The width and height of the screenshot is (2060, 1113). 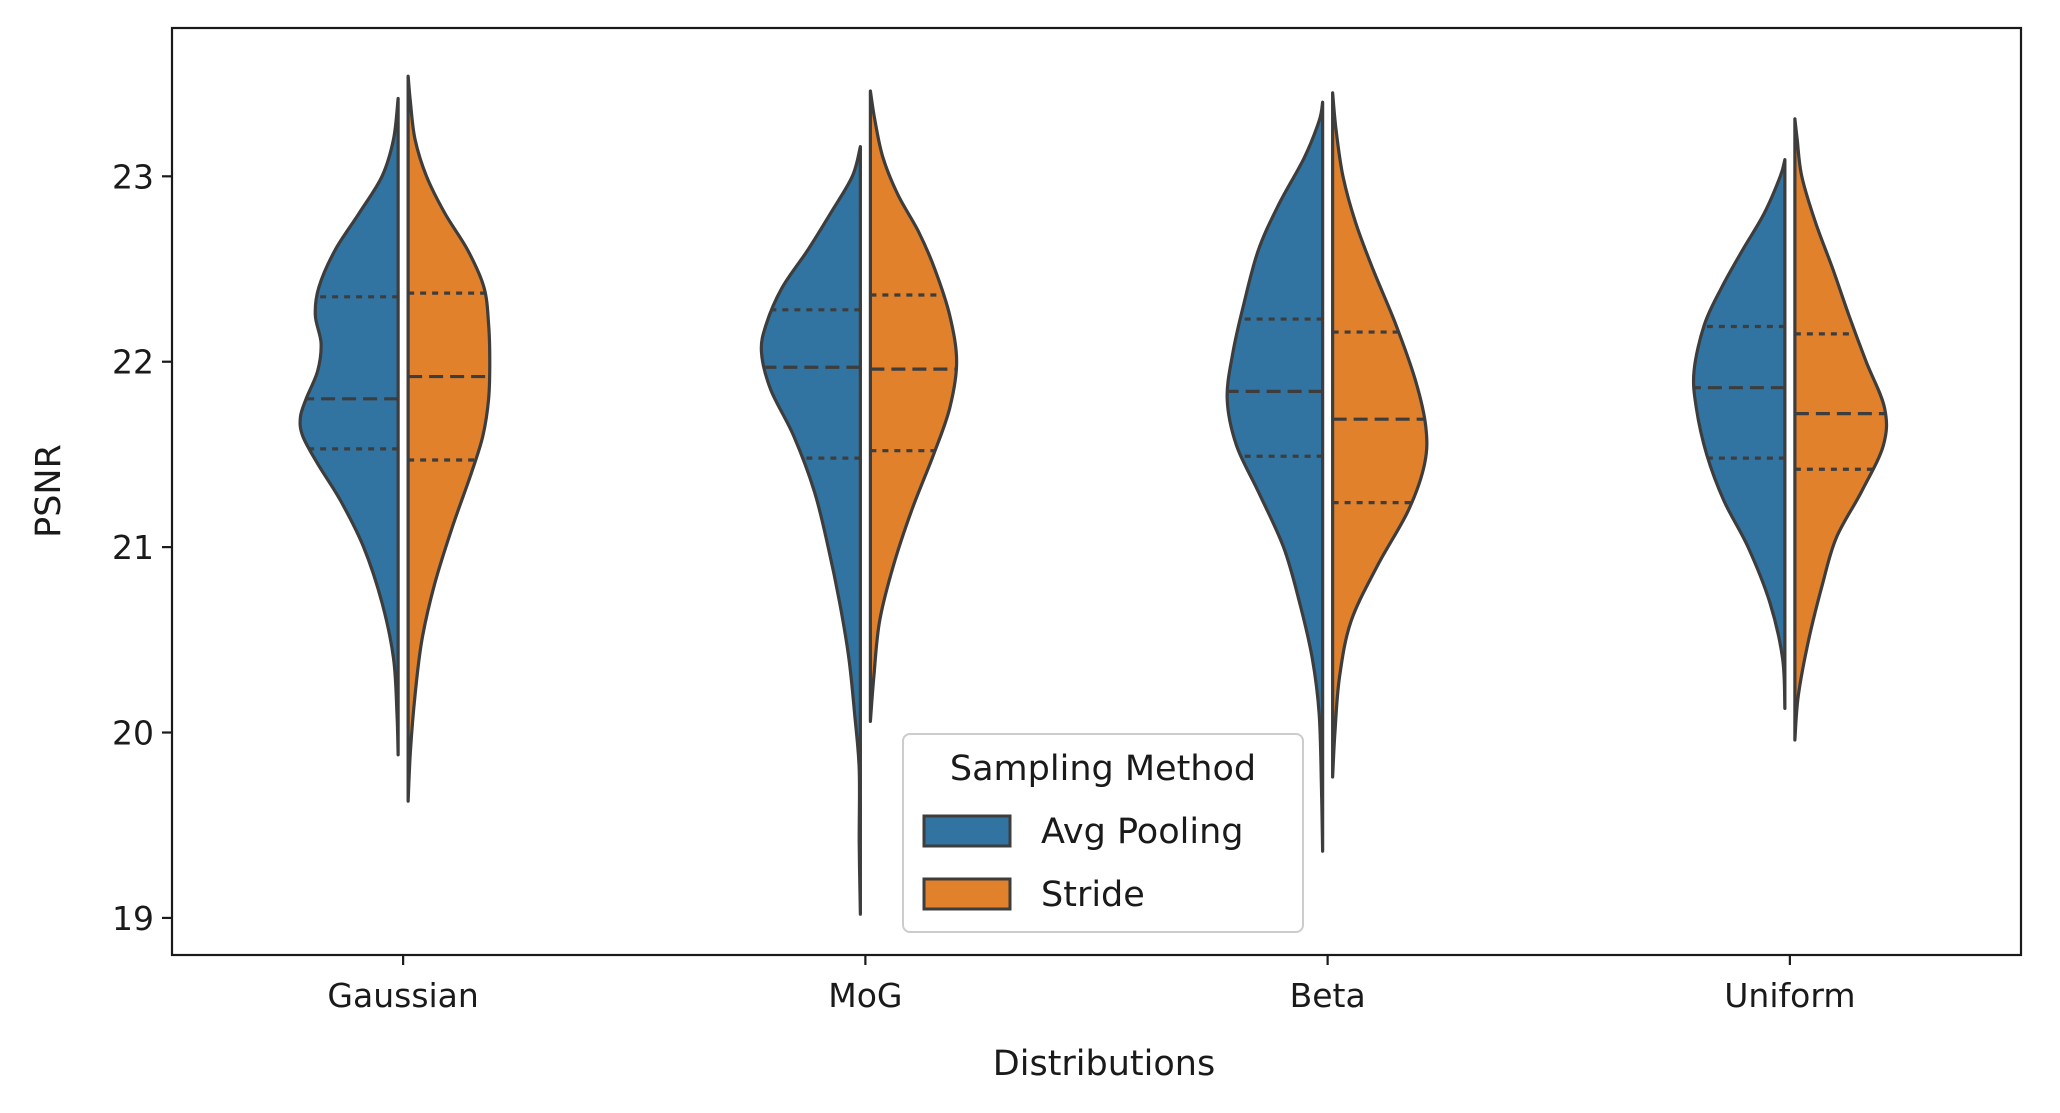 I want to click on y-tick-label-23: 23, so click(x=133, y=176).